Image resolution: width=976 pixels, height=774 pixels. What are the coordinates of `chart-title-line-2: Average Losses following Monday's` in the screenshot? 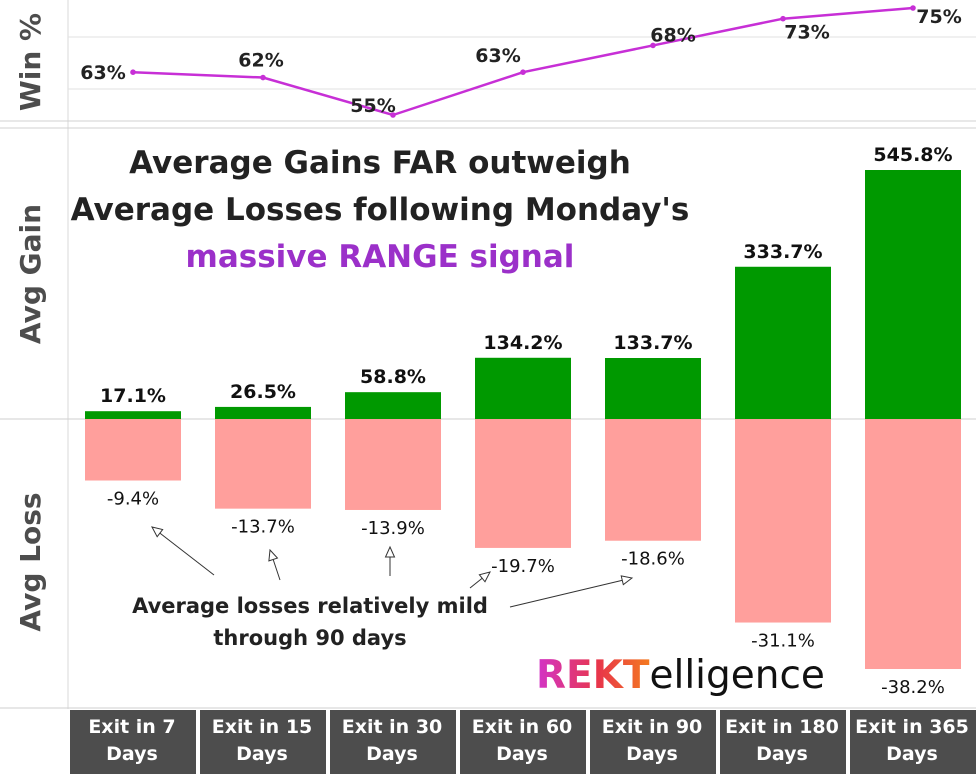 It's located at (380, 210).